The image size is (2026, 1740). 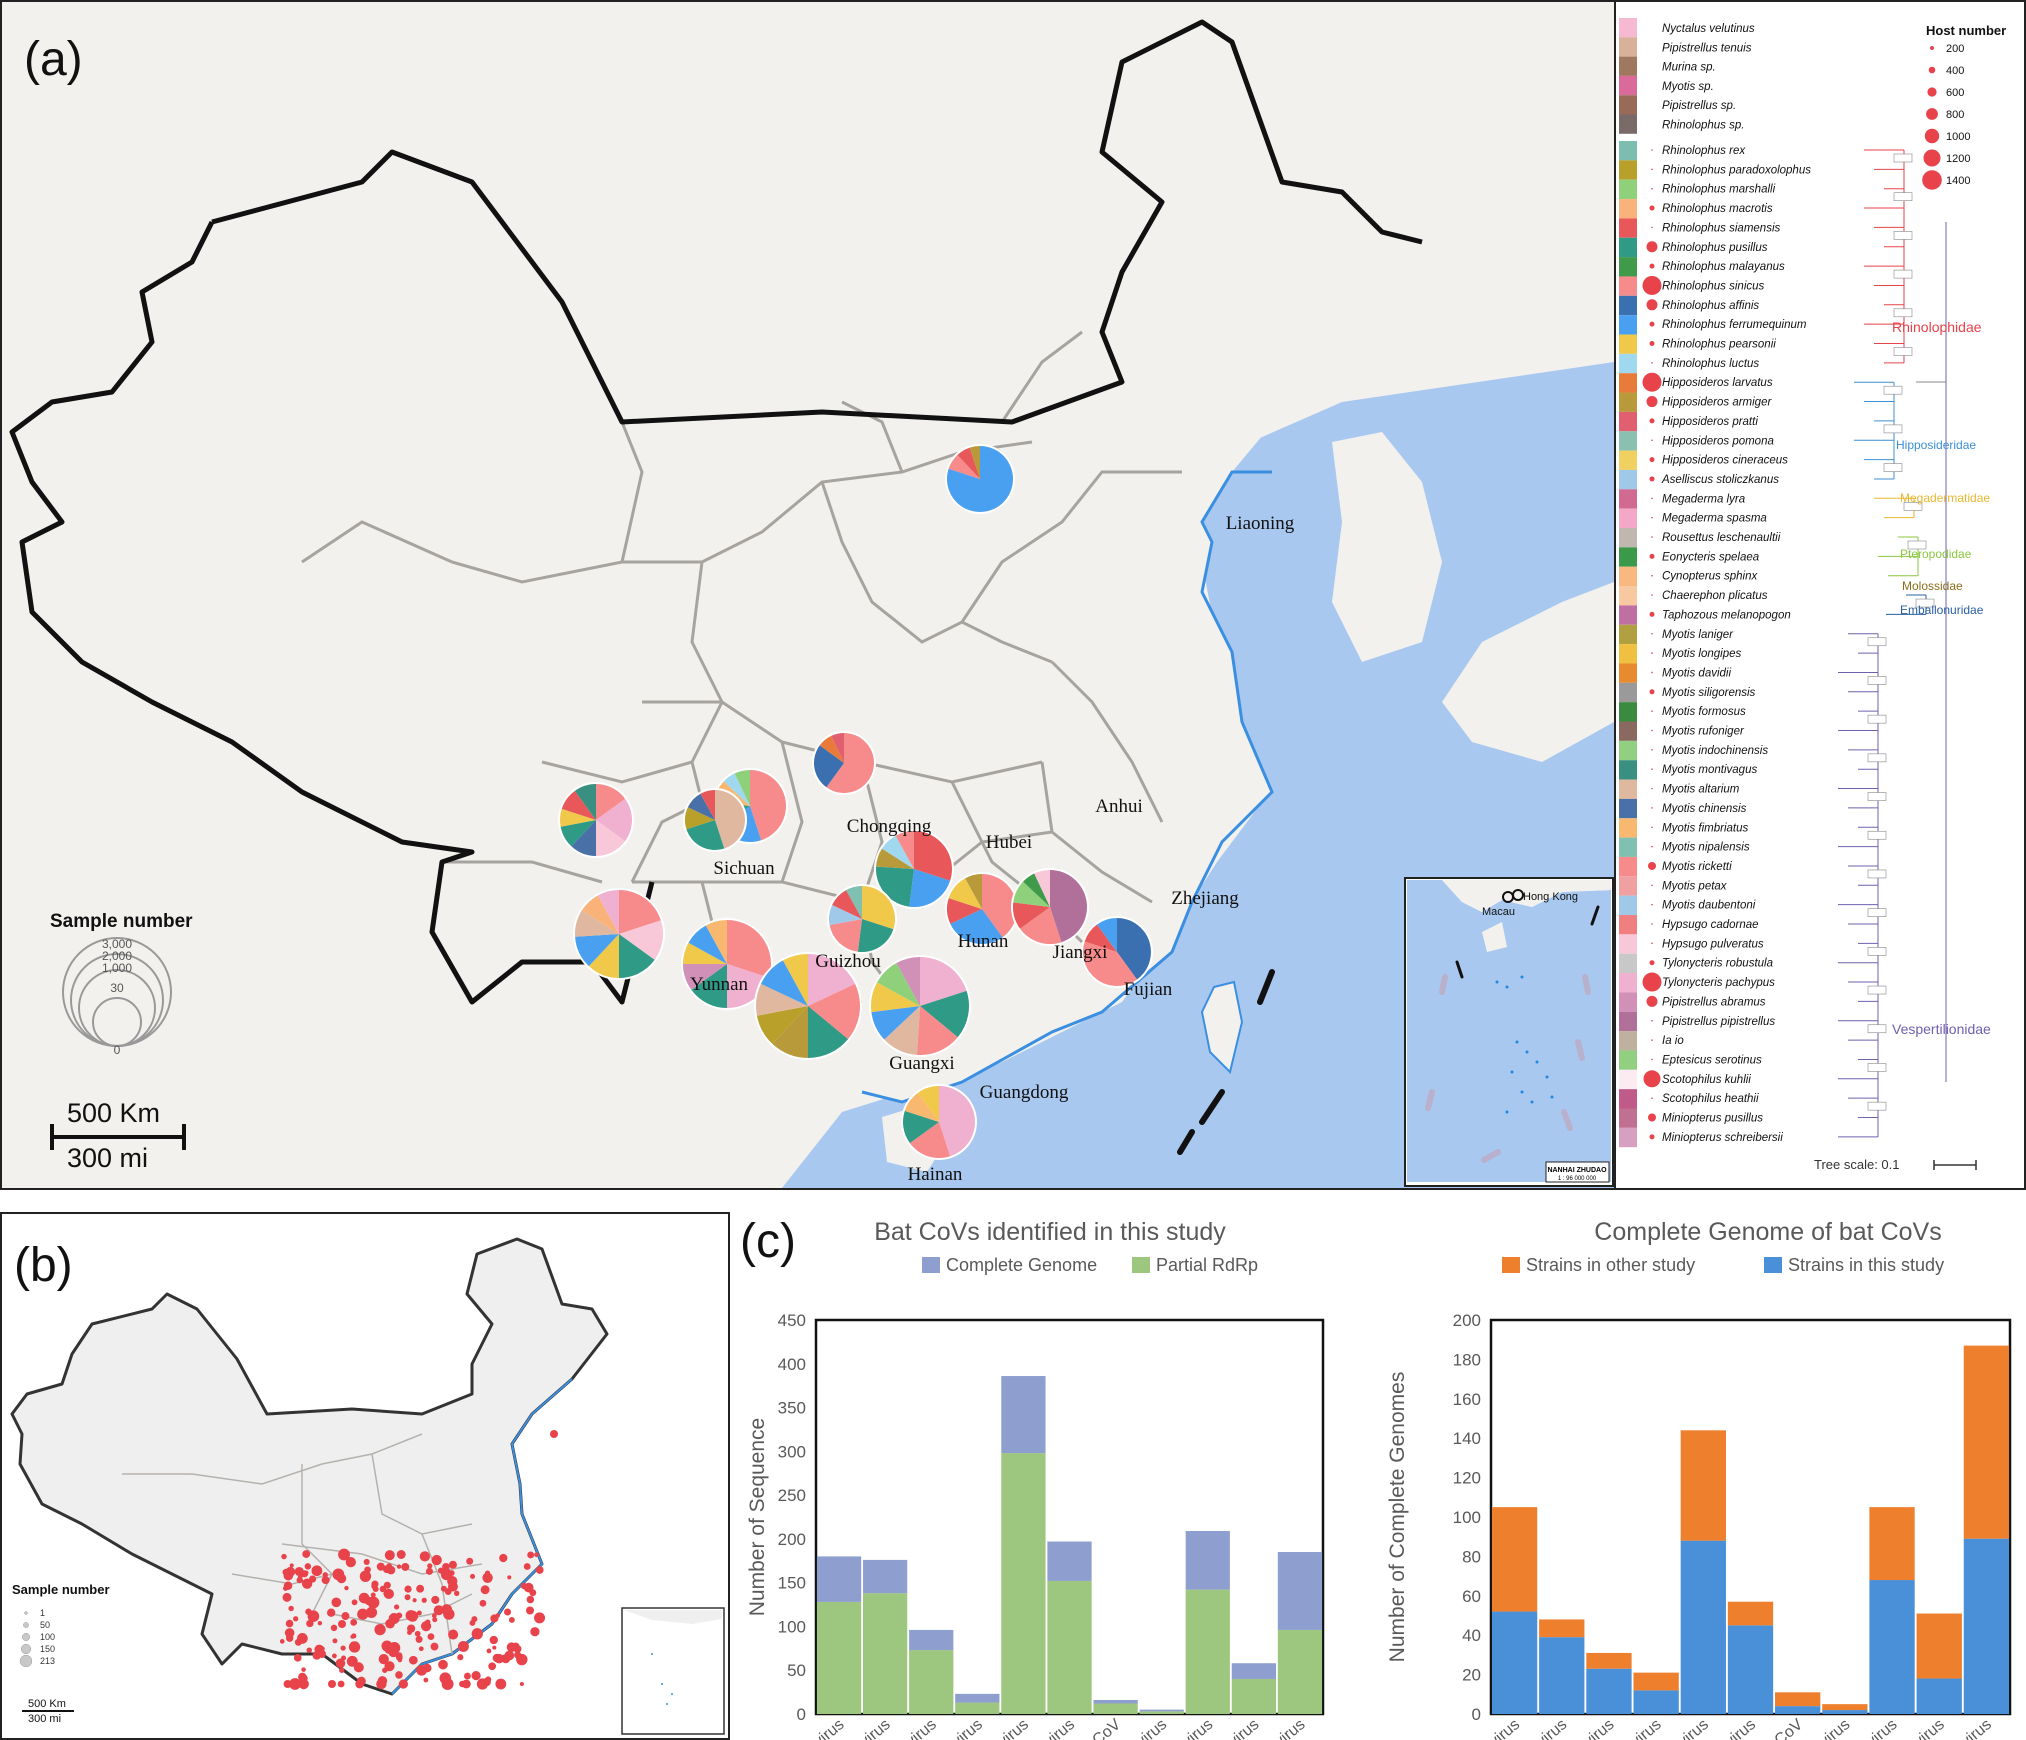 What do you see at coordinates (1706, 848) in the screenshot?
I see `species-label: Myotis nipalensis` at bounding box center [1706, 848].